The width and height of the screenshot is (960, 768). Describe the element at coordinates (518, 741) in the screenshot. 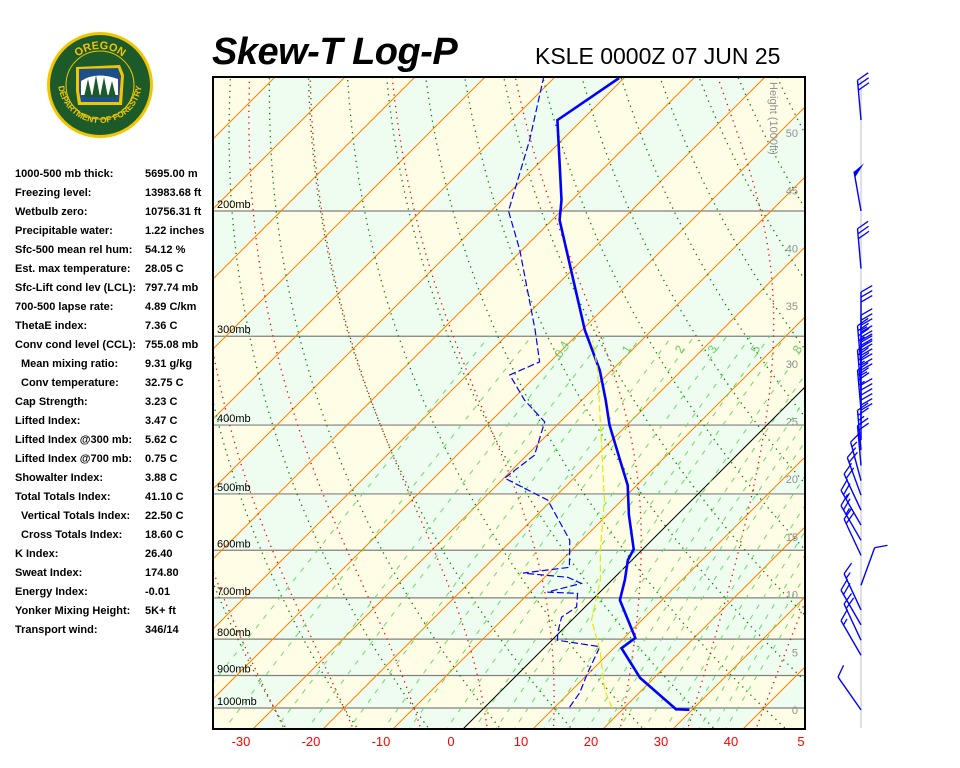

I see `temperature-axis: -30 -20 -10 0 10 20 30 40 5` at that location.